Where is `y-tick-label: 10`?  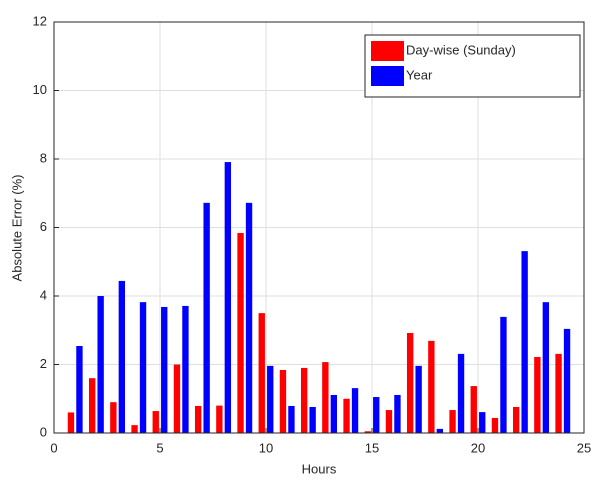
y-tick-label: 10 is located at coordinates (40, 89).